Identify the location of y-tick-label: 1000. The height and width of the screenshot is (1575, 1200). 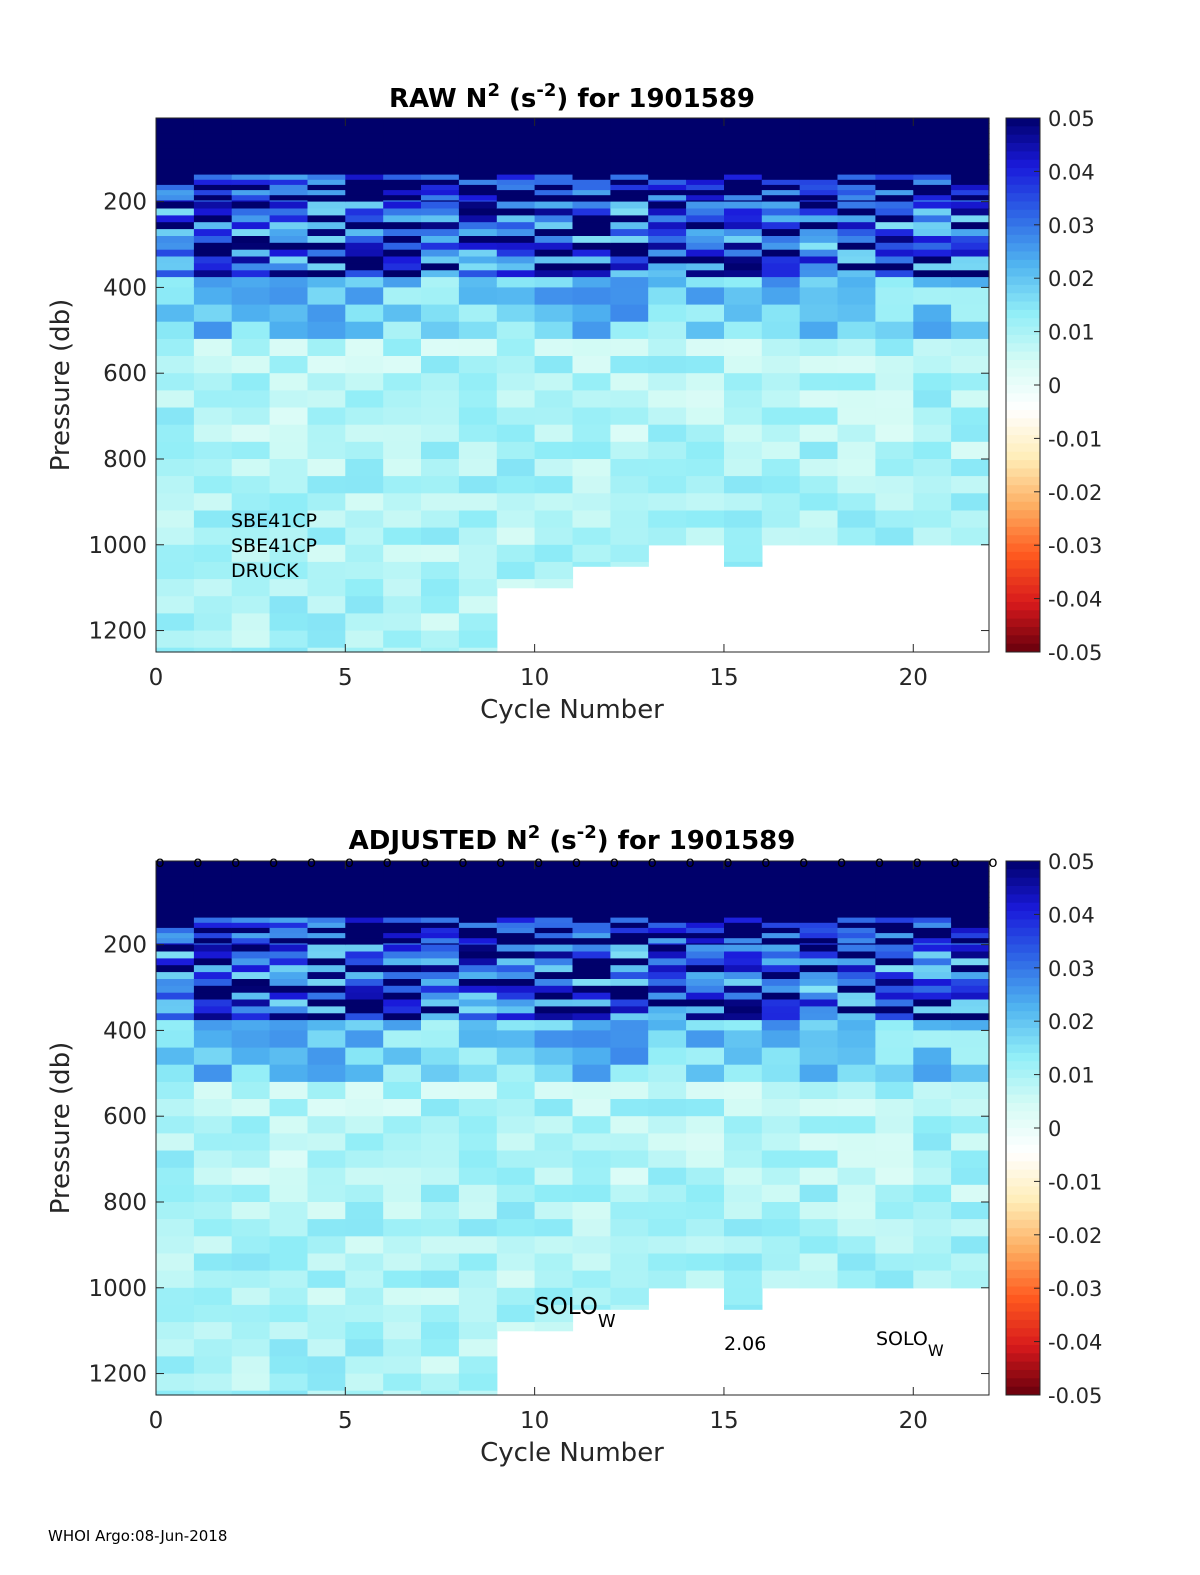
(117, 546).